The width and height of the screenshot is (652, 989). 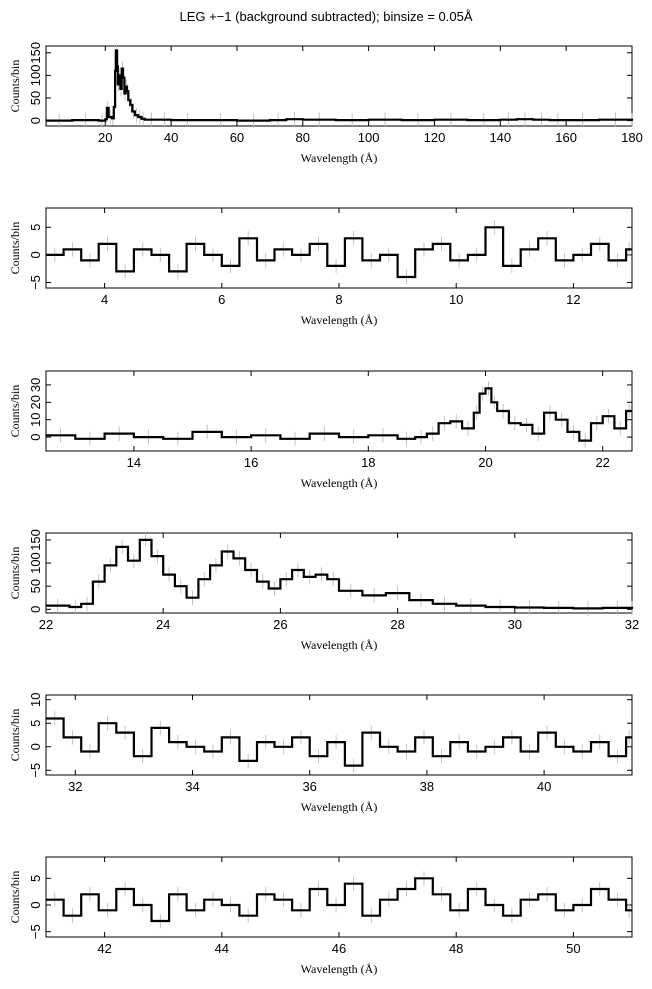 What do you see at coordinates (35, 402) in the screenshot?
I see `y-tick-label: 20` at bounding box center [35, 402].